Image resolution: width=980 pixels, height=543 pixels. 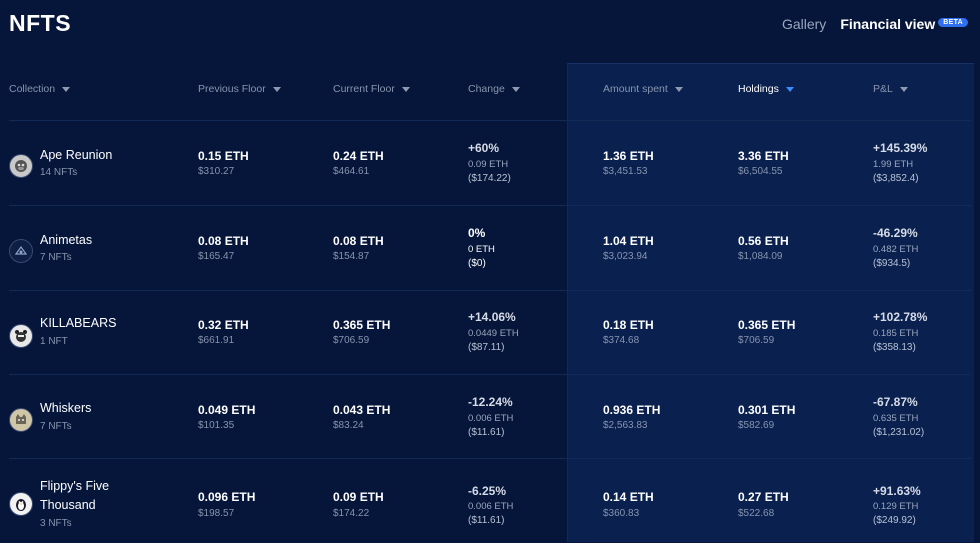 I want to click on holdings-eth: 0.27 ETH, so click(x=763, y=497).